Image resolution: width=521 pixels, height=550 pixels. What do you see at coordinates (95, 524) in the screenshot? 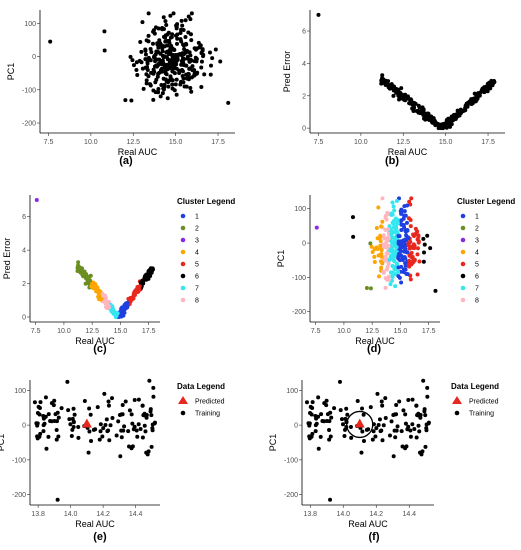
I see `x-axis-label: Real AUC` at bounding box center [95, 524].